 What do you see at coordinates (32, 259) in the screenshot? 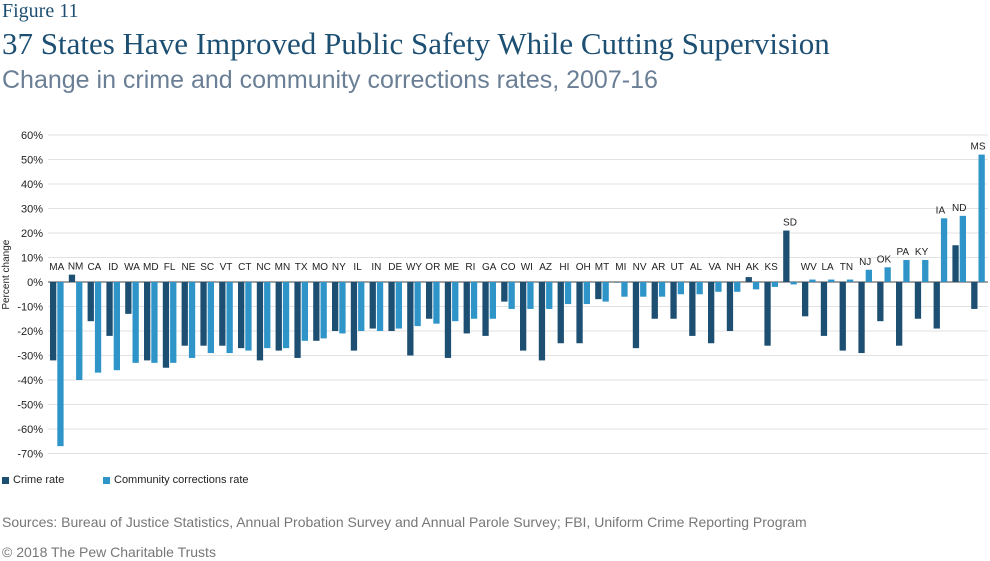
I see `y-tick-label: 10%` at bounding box center [32, 259].